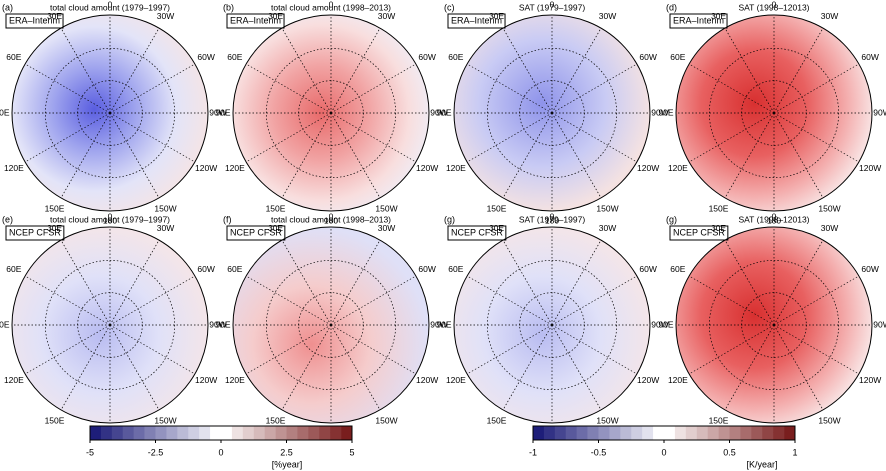 This screenshot has height=471, width=886. Describe the element at coordinates (794, 452) in the screenshot. I see `colorbar-tick-label: 1` at that location.